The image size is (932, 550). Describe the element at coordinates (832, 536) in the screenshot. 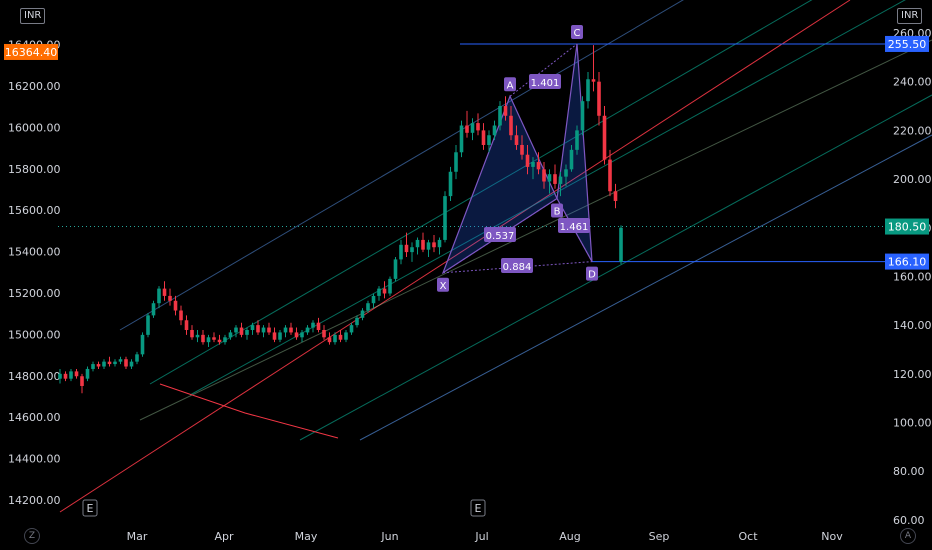

I see `x-axis-tick: Nov` at that location.